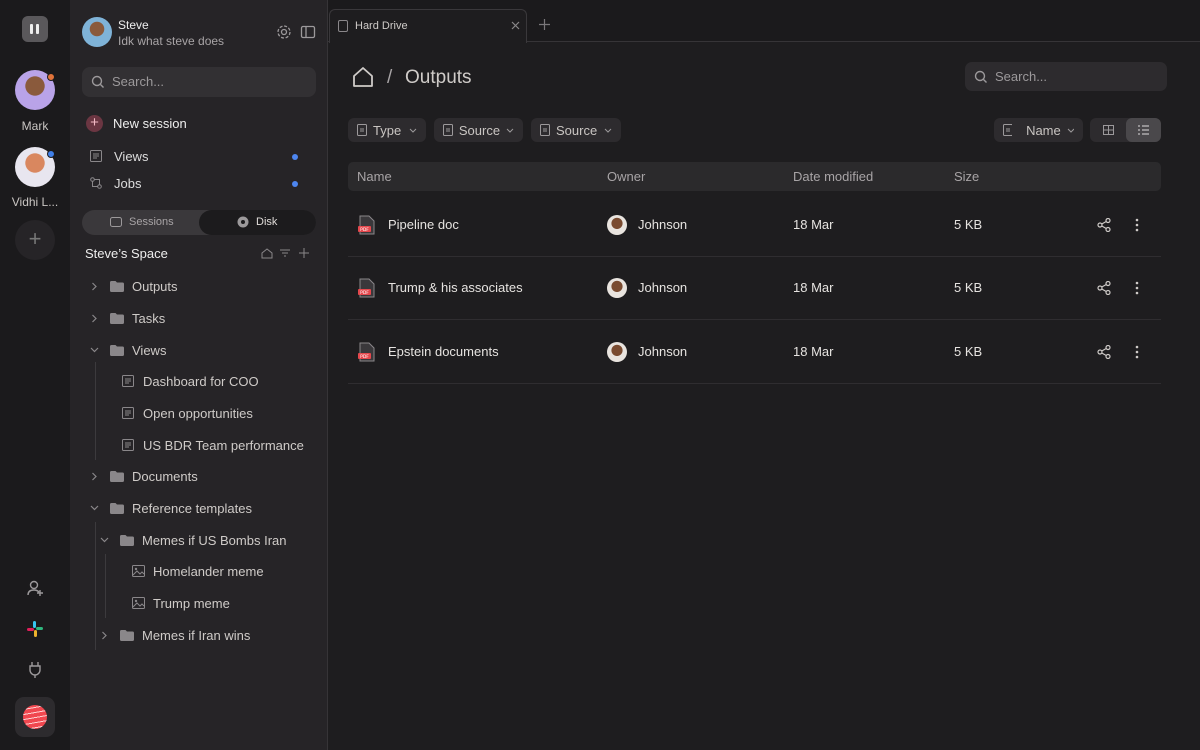 The height and width of the screenshot is (750, 1200). What do you see at coordinates (1043, 130) in the screenshot?
I see `sort-label: Name` at bounding box center [1043, 130].